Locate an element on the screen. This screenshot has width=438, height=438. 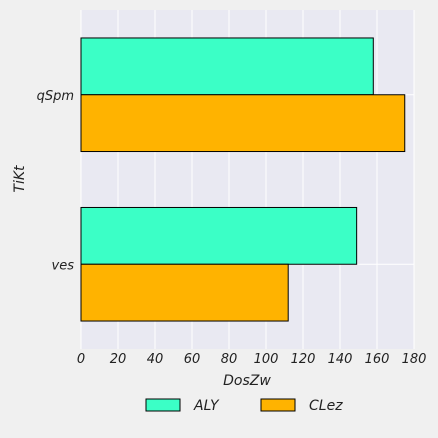
x-tick-label: 40 is located at coordinates (155, 359).